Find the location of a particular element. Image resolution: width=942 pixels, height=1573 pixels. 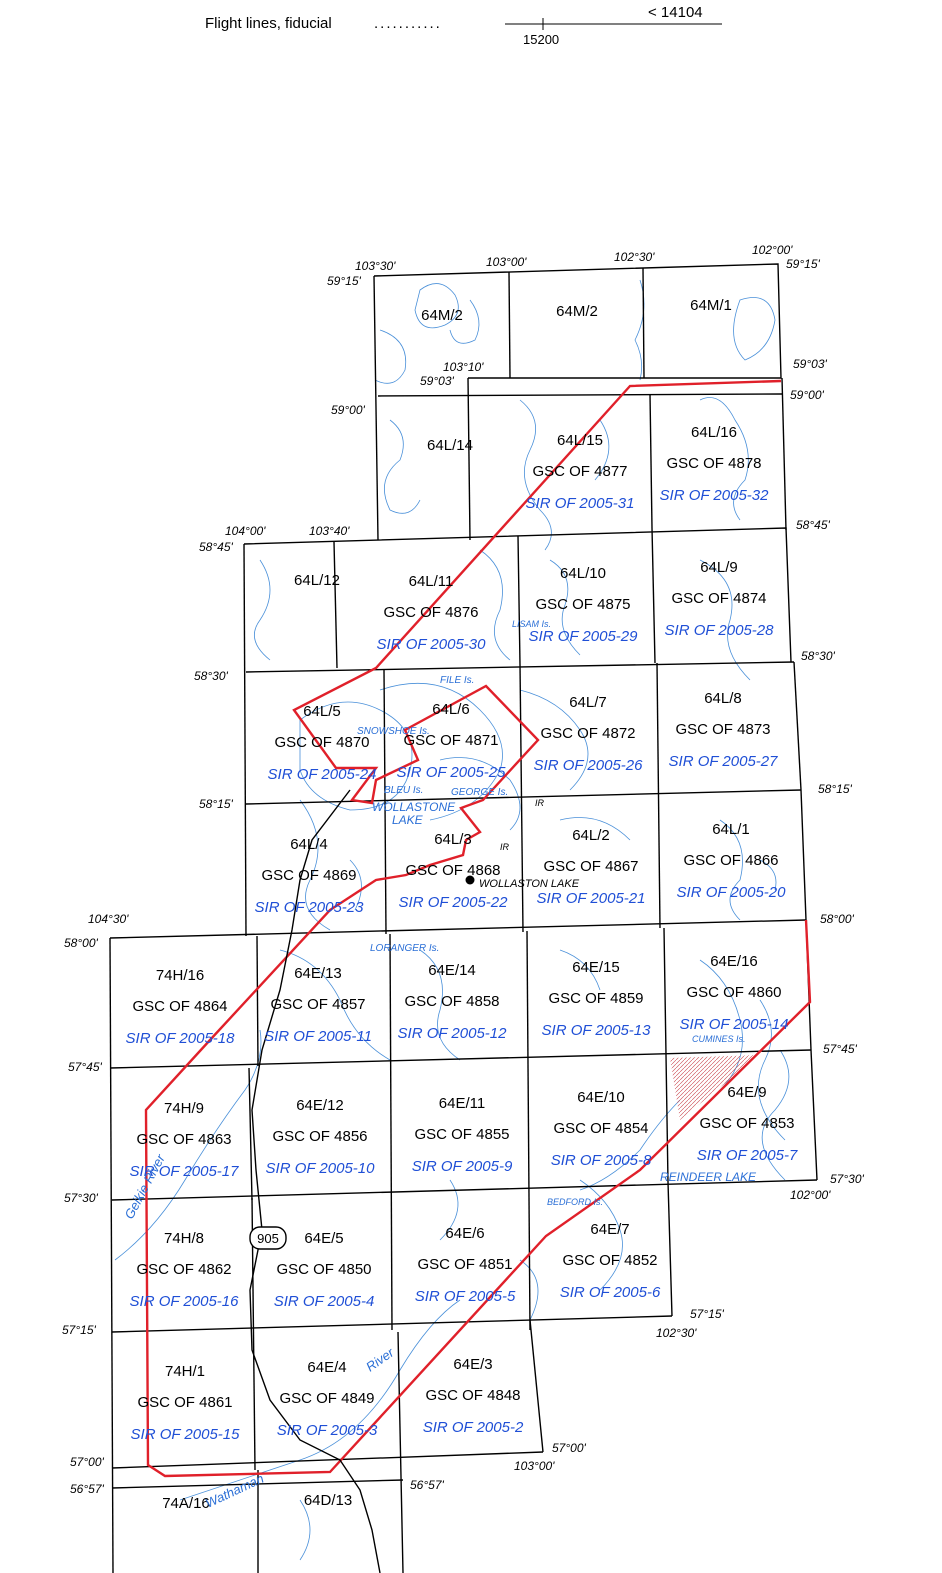

sheet-sir-label: SIR OF 2005-17 is located at coordinates (185, 1171).